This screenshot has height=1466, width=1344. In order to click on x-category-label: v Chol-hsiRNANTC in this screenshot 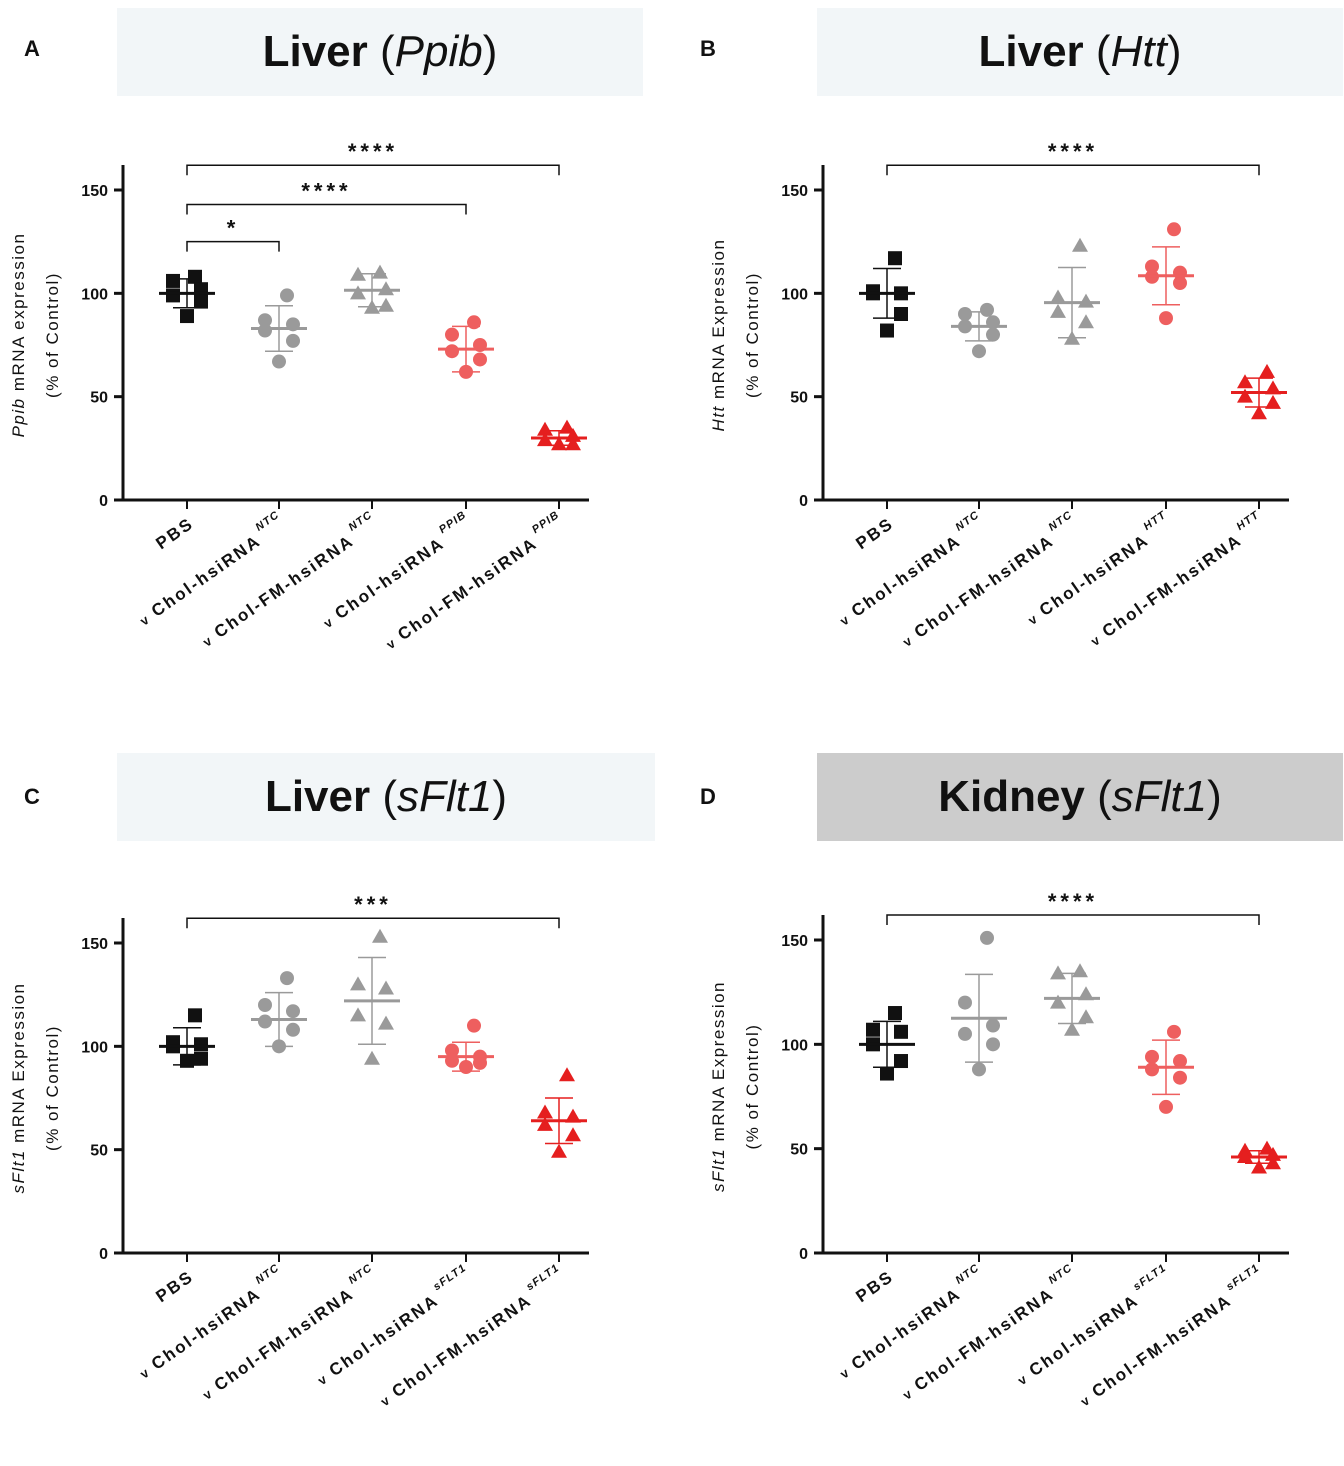, I will do `click(209, 1322)`.